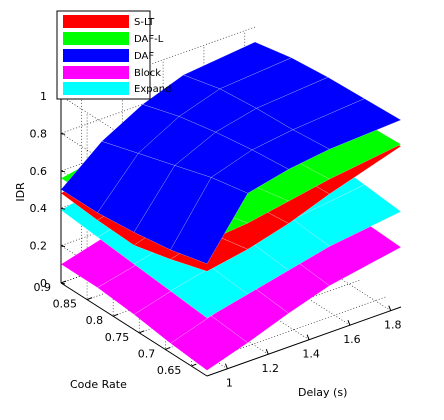 The image size is (444, 420). Describe the element at coordinates (144, 56) in the screenshot. I see `legend-label-daf: DAF` at that location.